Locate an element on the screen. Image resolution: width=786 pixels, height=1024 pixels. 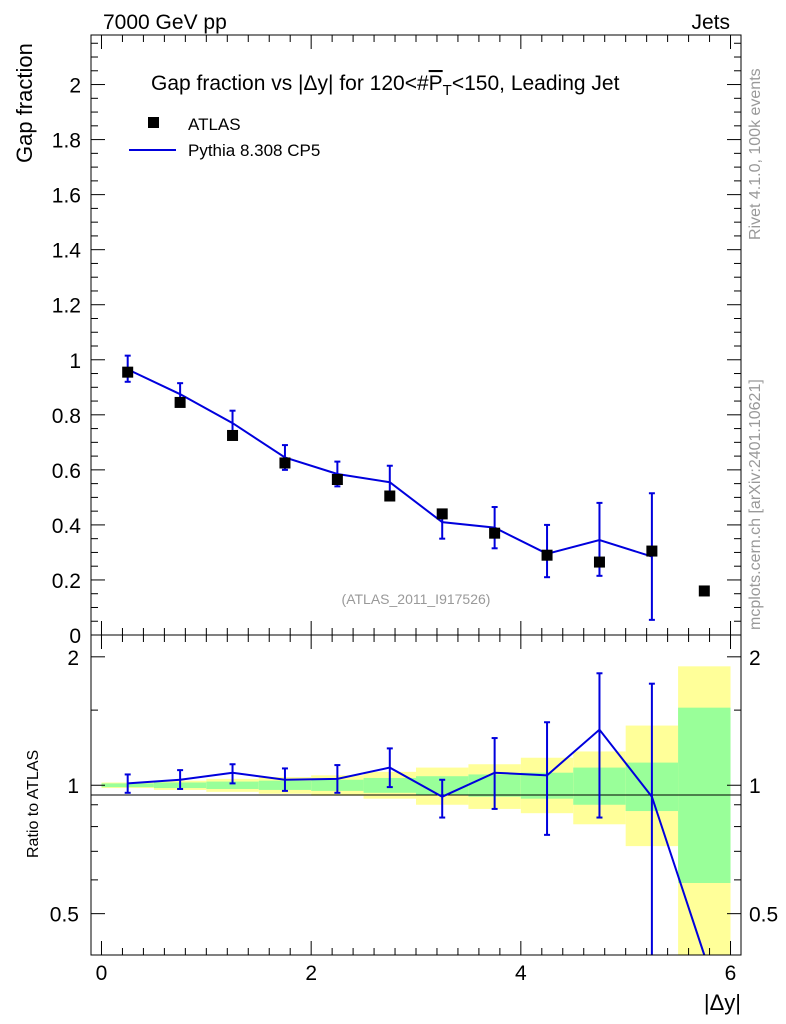
main-y-tick-label: 1.2 is located at coordinates (66, 306).